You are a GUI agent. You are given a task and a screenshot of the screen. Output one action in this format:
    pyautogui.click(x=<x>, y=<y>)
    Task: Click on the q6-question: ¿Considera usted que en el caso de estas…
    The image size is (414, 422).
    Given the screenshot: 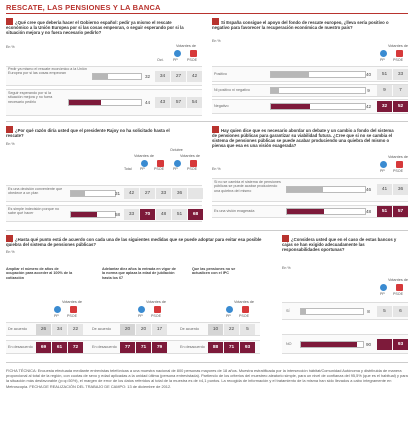 What is the action you would take?
    pyautogui.click(x=339, y=243)
    